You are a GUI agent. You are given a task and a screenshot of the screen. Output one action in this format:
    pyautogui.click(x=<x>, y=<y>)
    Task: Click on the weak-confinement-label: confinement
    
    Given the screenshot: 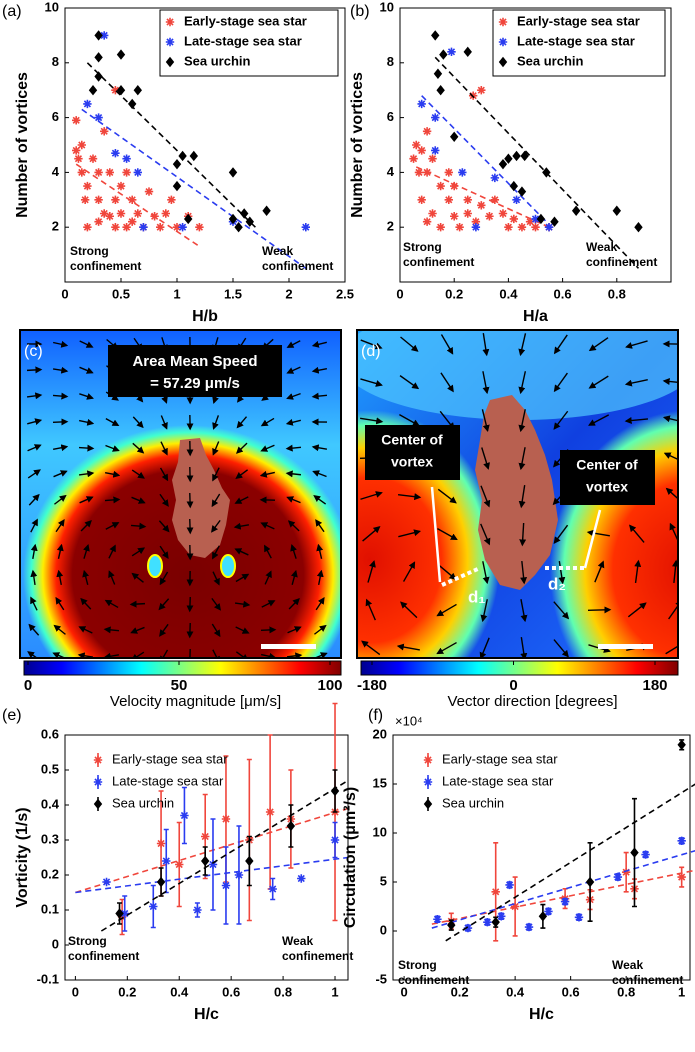 What is the action you would take?
    pyautogui.click(x=317, y=956)
    